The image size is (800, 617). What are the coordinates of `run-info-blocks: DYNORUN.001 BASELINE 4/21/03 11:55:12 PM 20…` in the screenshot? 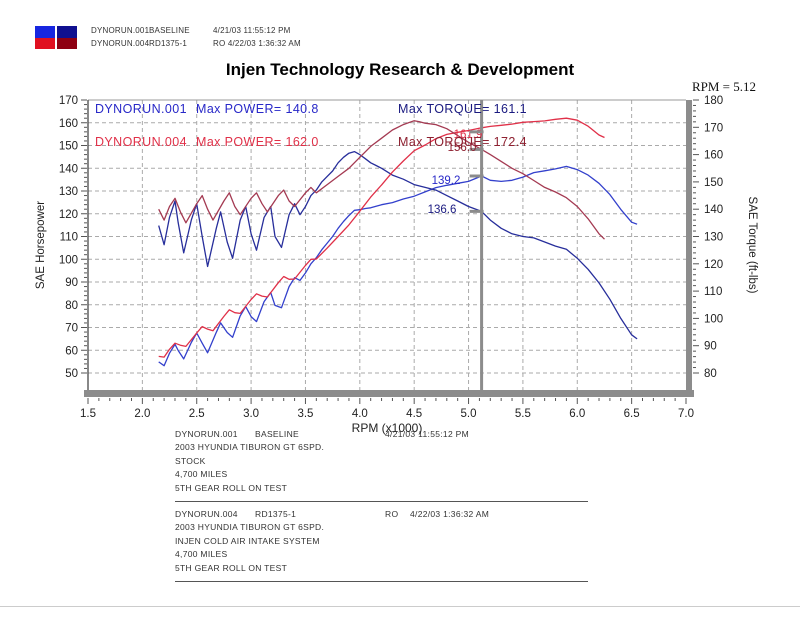 It's located at (390, 509).